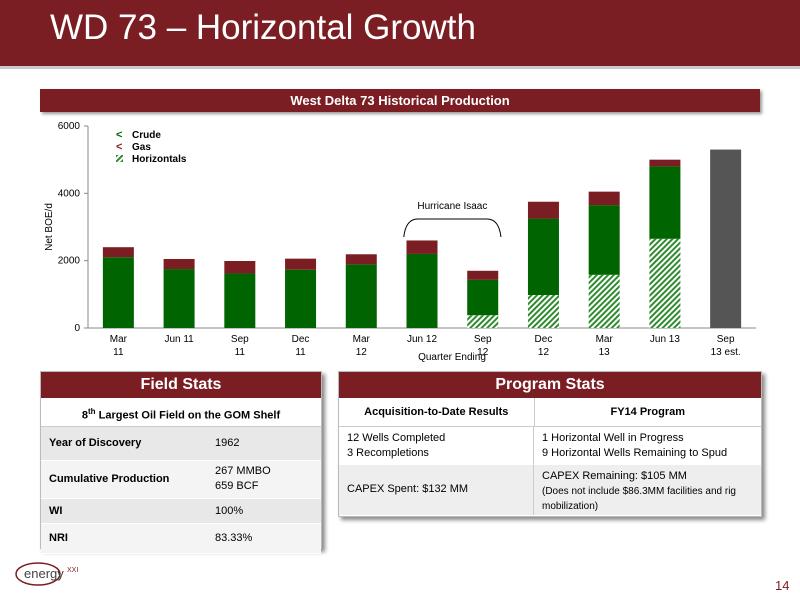 The height and width of the screenshot is (600, 800). What do you see at coordinates (550, 412) in the screenshot?
I see `program-stats-columns: Acquisition-to-Date Results FY14 Program` at bounding box center [550, 412].